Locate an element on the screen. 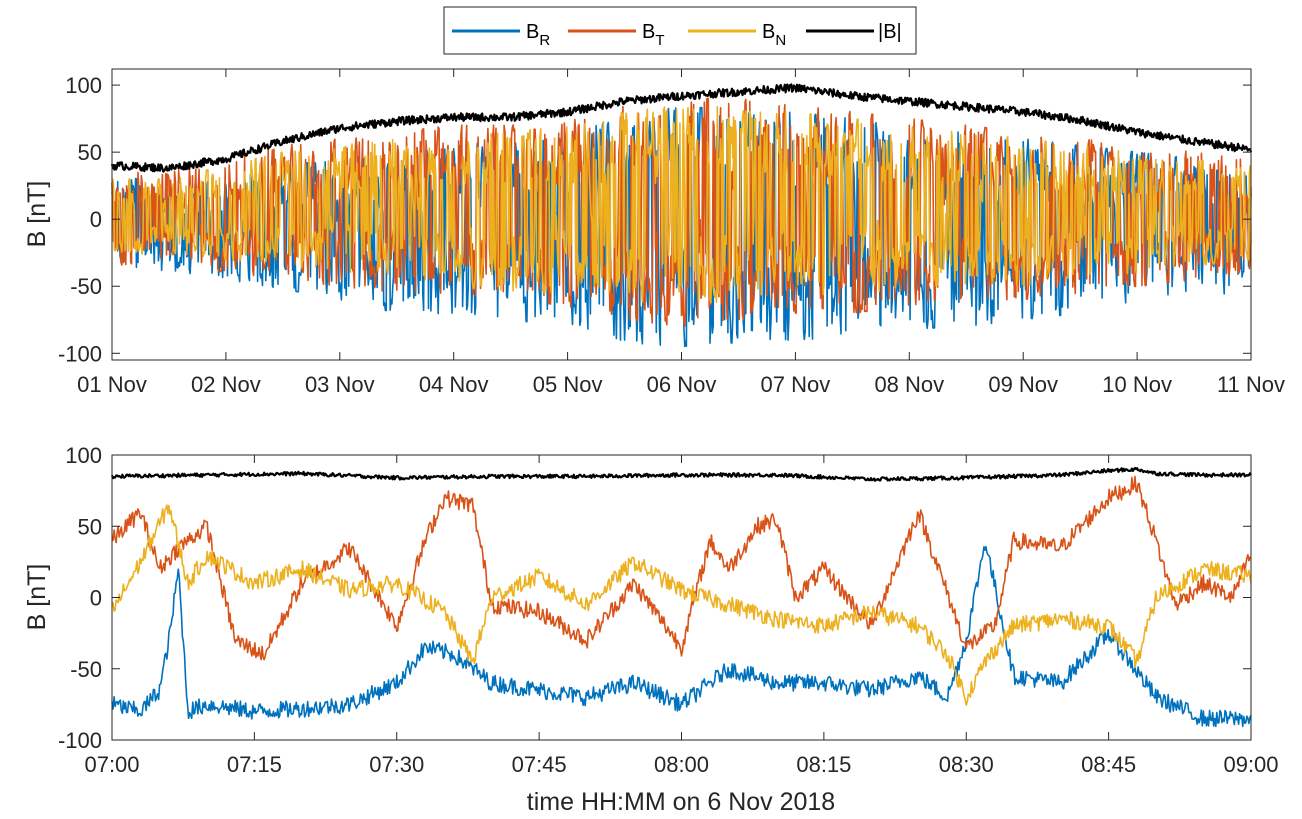 The image size is (1302, 819). x-tick-label: 09 Nov is located at coordinates (1023, 384).